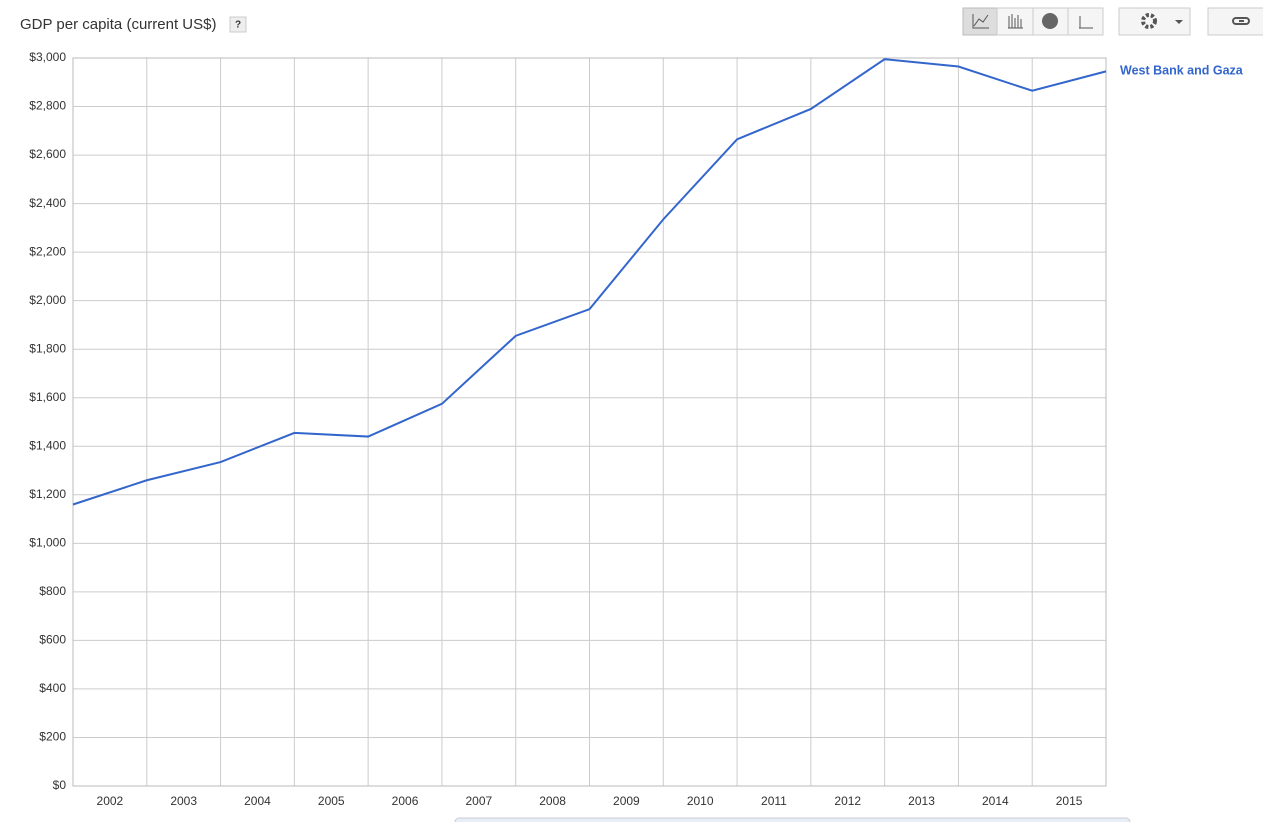  What do you see at coordinates (1050, 21) in the screenshot?
I see `globe-icon` at bounding box center [1050, 21].